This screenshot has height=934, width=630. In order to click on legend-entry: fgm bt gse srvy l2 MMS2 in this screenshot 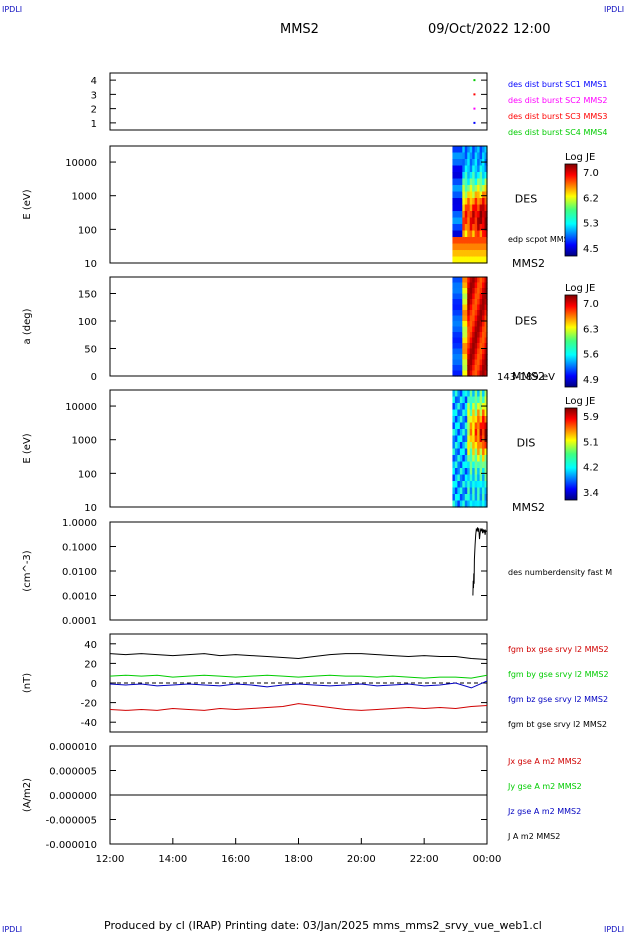, I will do `click(557, 724)`.